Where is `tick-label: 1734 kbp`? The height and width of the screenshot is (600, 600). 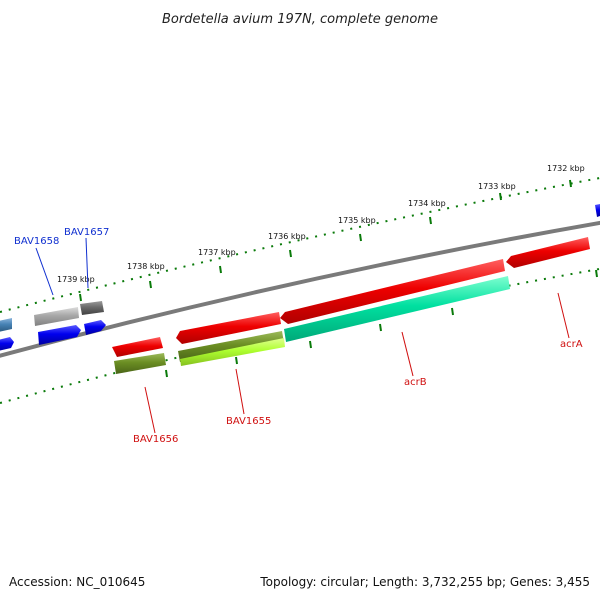
tick-label: 1734 kbp is located at coordinates (427, 203).